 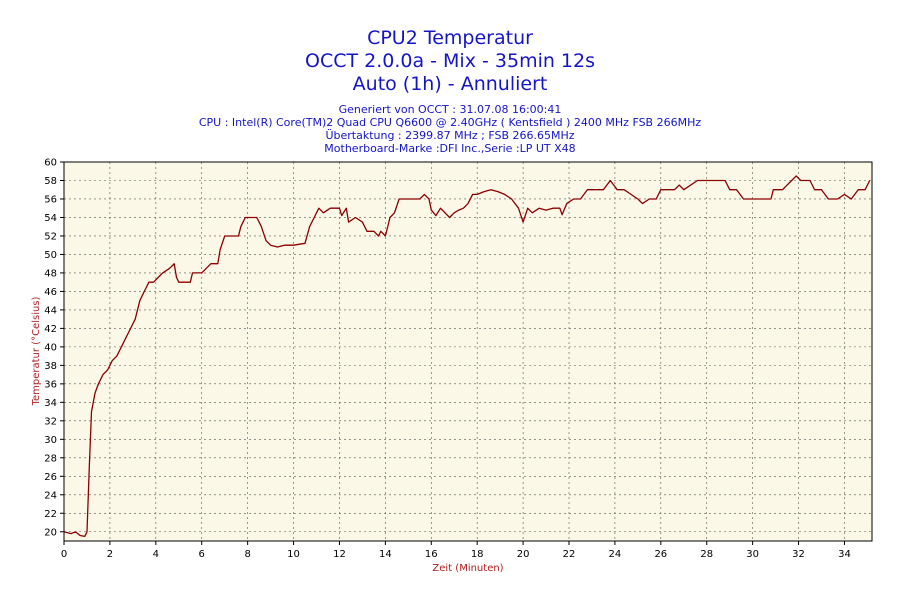 What do you see at coordinates (50, 458) in the screenshot?
I see `y-tick-label: 28` at bounding box center [50, 458].